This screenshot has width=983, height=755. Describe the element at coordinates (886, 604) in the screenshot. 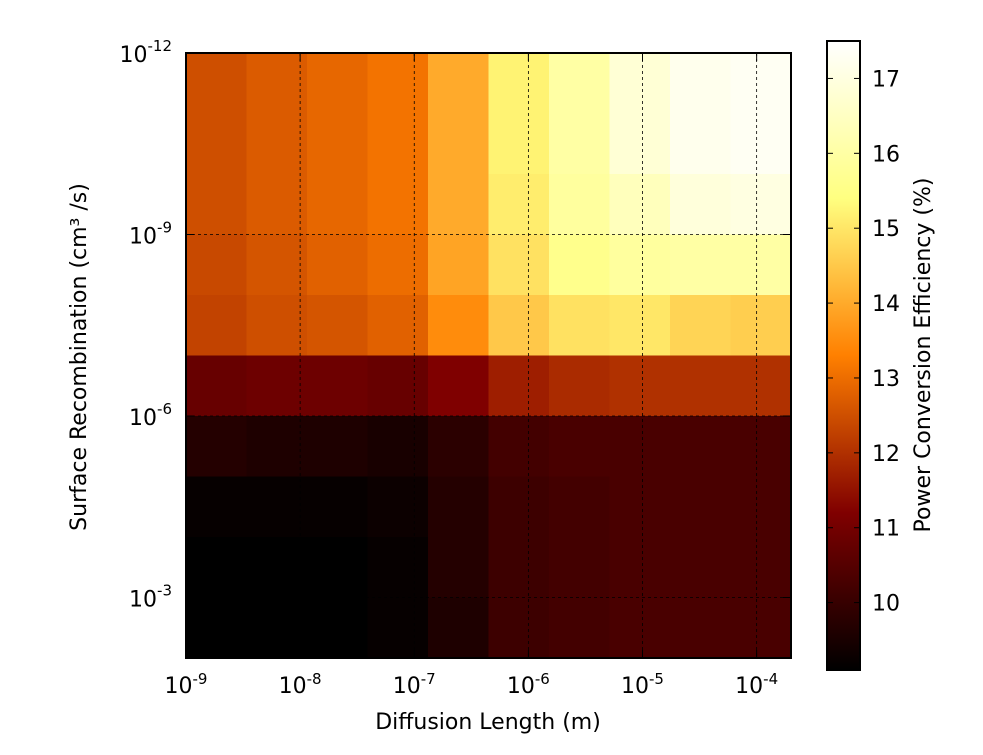

I see `colorbar-tick-label: 10` at that location.